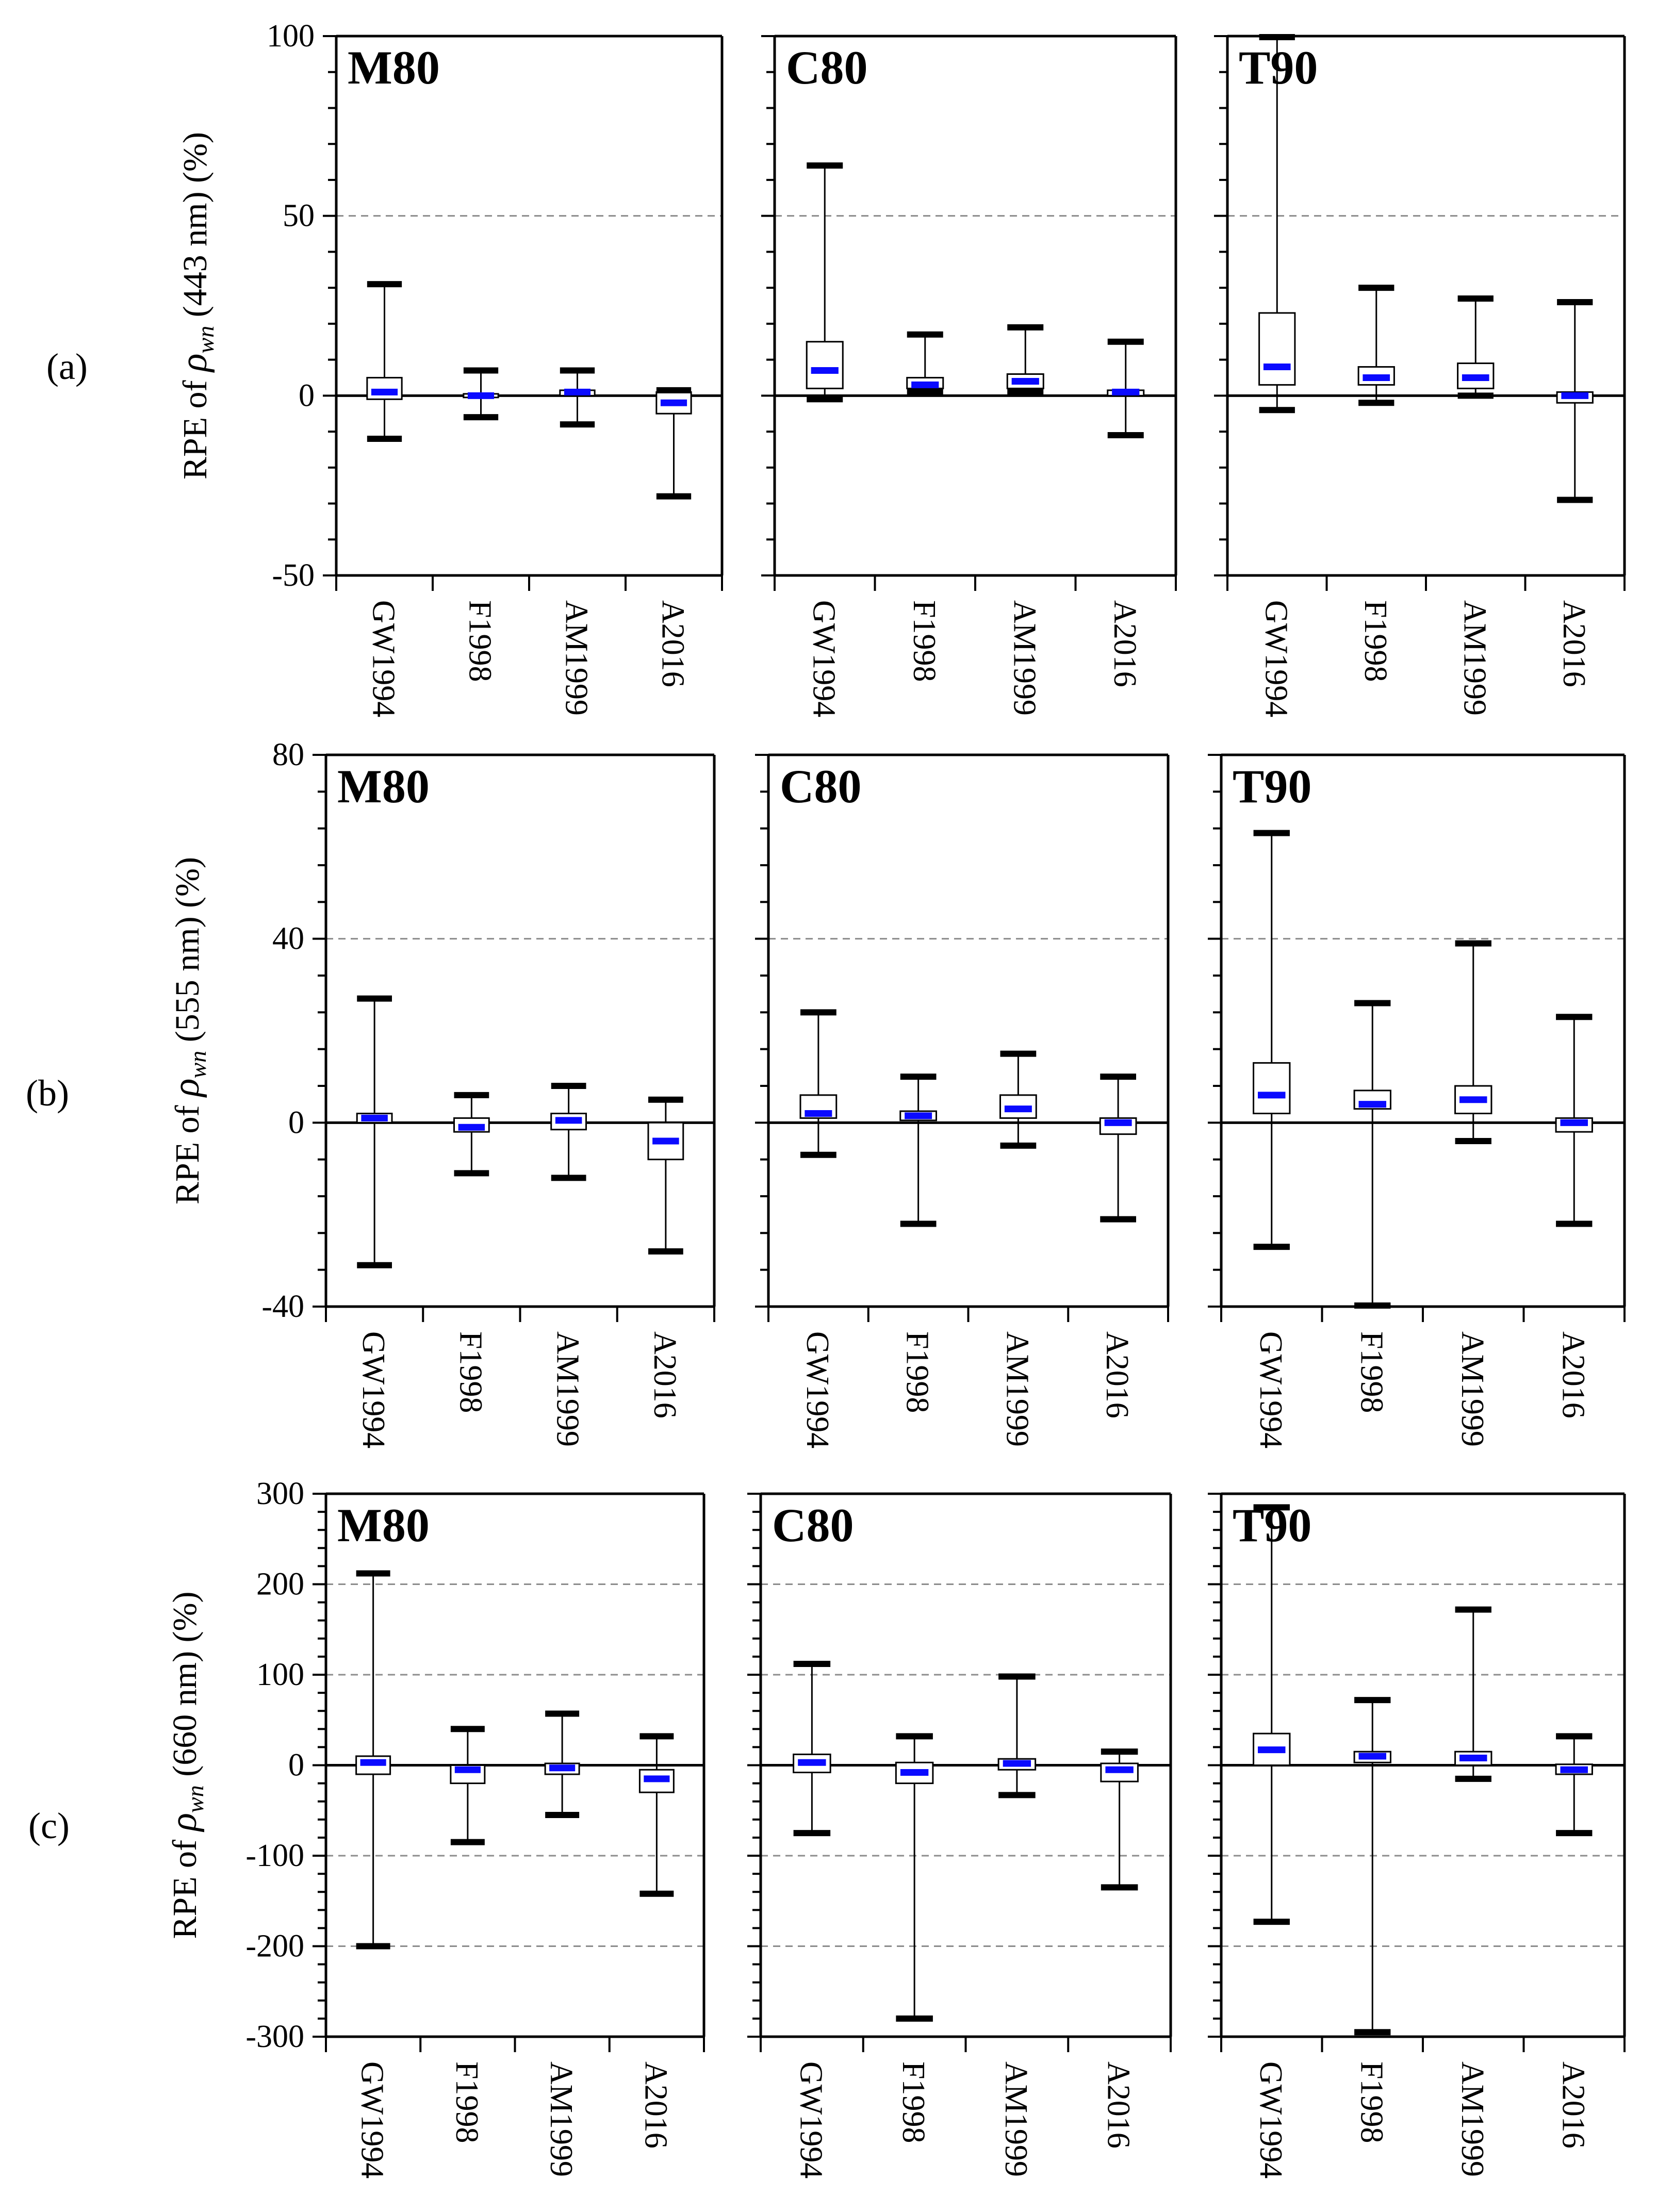 The width and height of the screenshot is (1657, 2212). I want to click on y-tick-label: -300, so click(274, 2037).